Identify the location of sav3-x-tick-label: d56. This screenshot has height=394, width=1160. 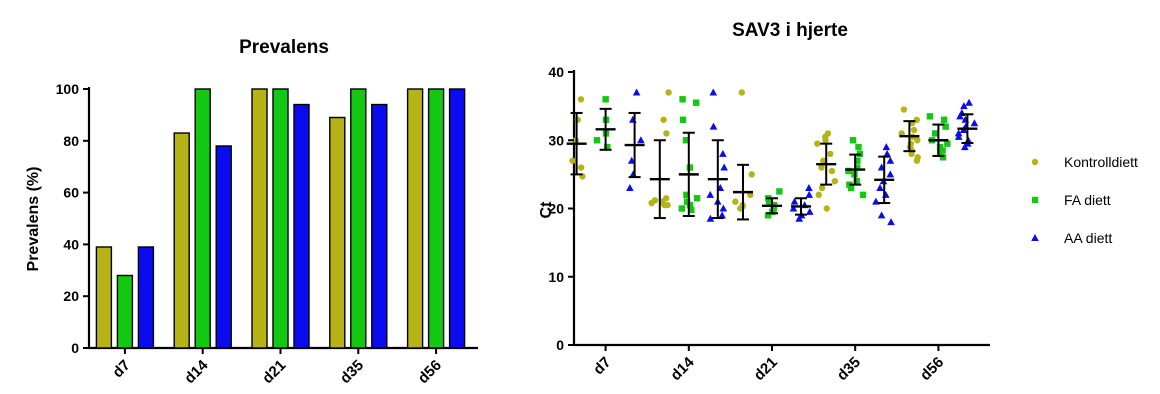
(932, 369).